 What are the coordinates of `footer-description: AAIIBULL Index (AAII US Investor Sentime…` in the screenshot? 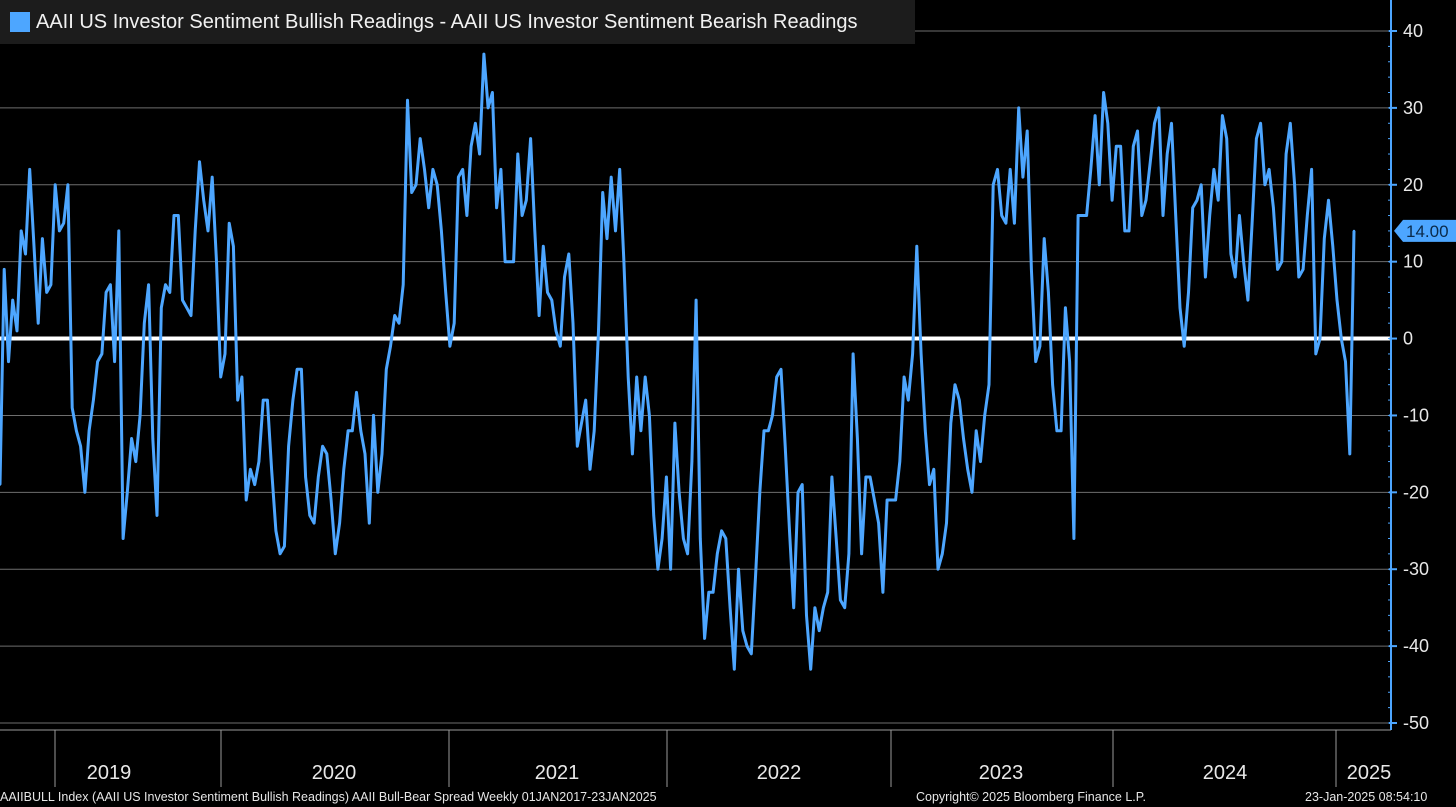 It's located at (328, 797).